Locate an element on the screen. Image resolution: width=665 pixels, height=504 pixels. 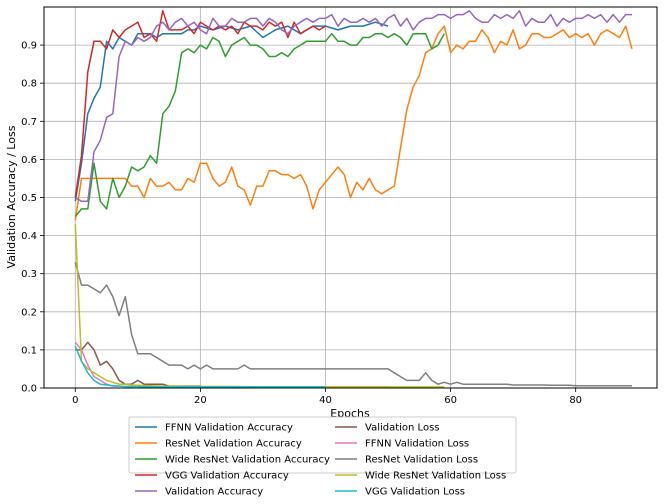
x-tick-label: 20 is located at coordinates (200, 400).